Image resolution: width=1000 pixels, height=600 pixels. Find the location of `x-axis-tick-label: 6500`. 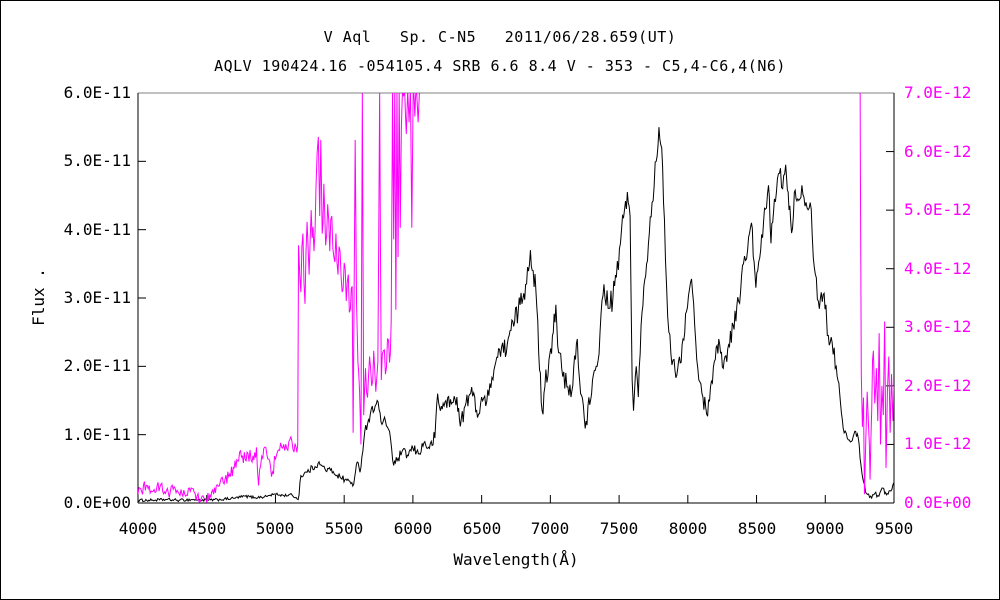

x-axis-tick-label: 6500 is located at coordinates (482, 528).